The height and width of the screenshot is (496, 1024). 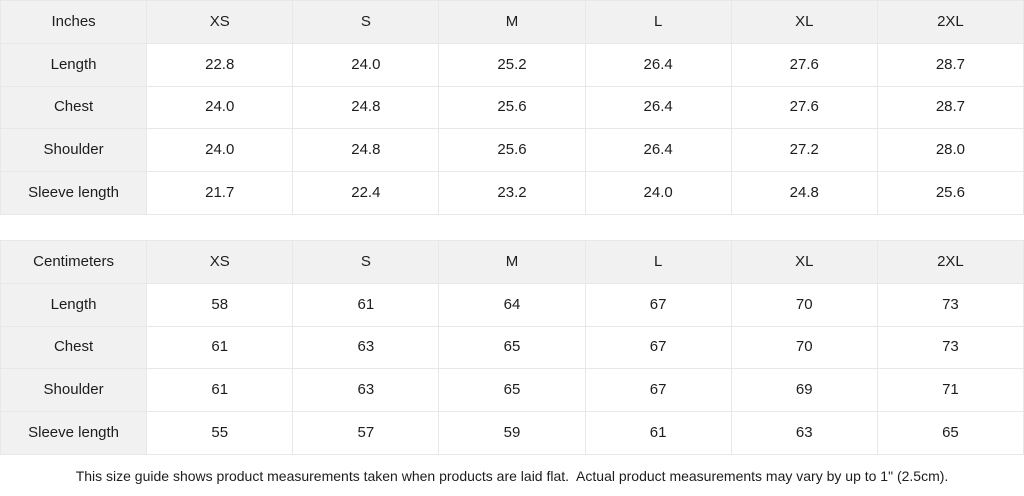 I want to click on measurement-cell: 23.2, so click(x=512, y=193).